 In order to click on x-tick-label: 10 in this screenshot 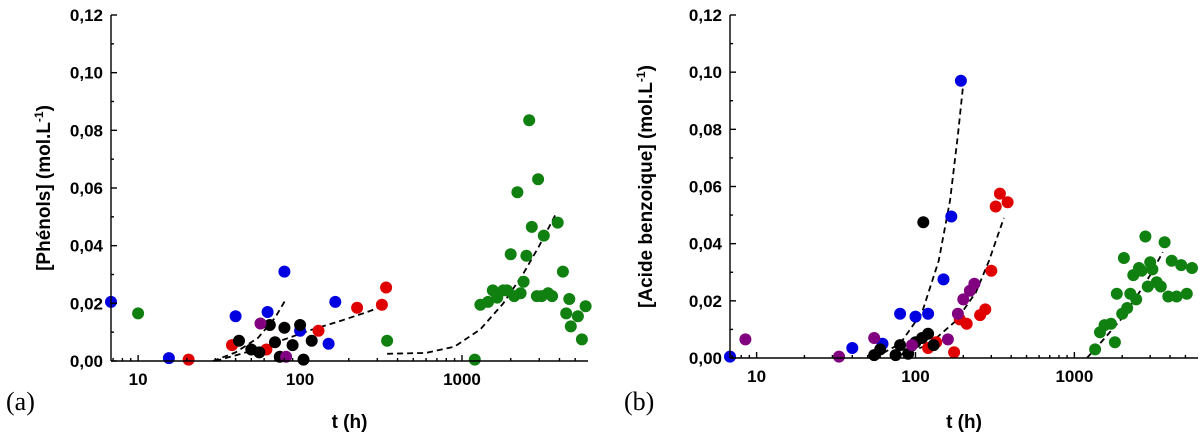, I will do `click(756, 376)`.